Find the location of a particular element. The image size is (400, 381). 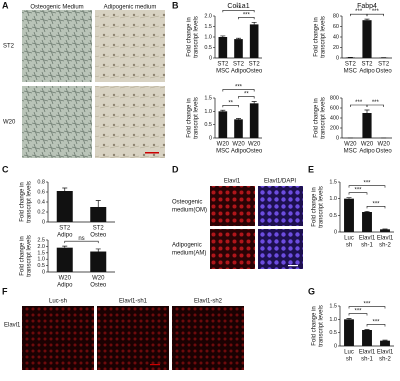

y-tick-label: 40 is located at coordinates (336, 37).